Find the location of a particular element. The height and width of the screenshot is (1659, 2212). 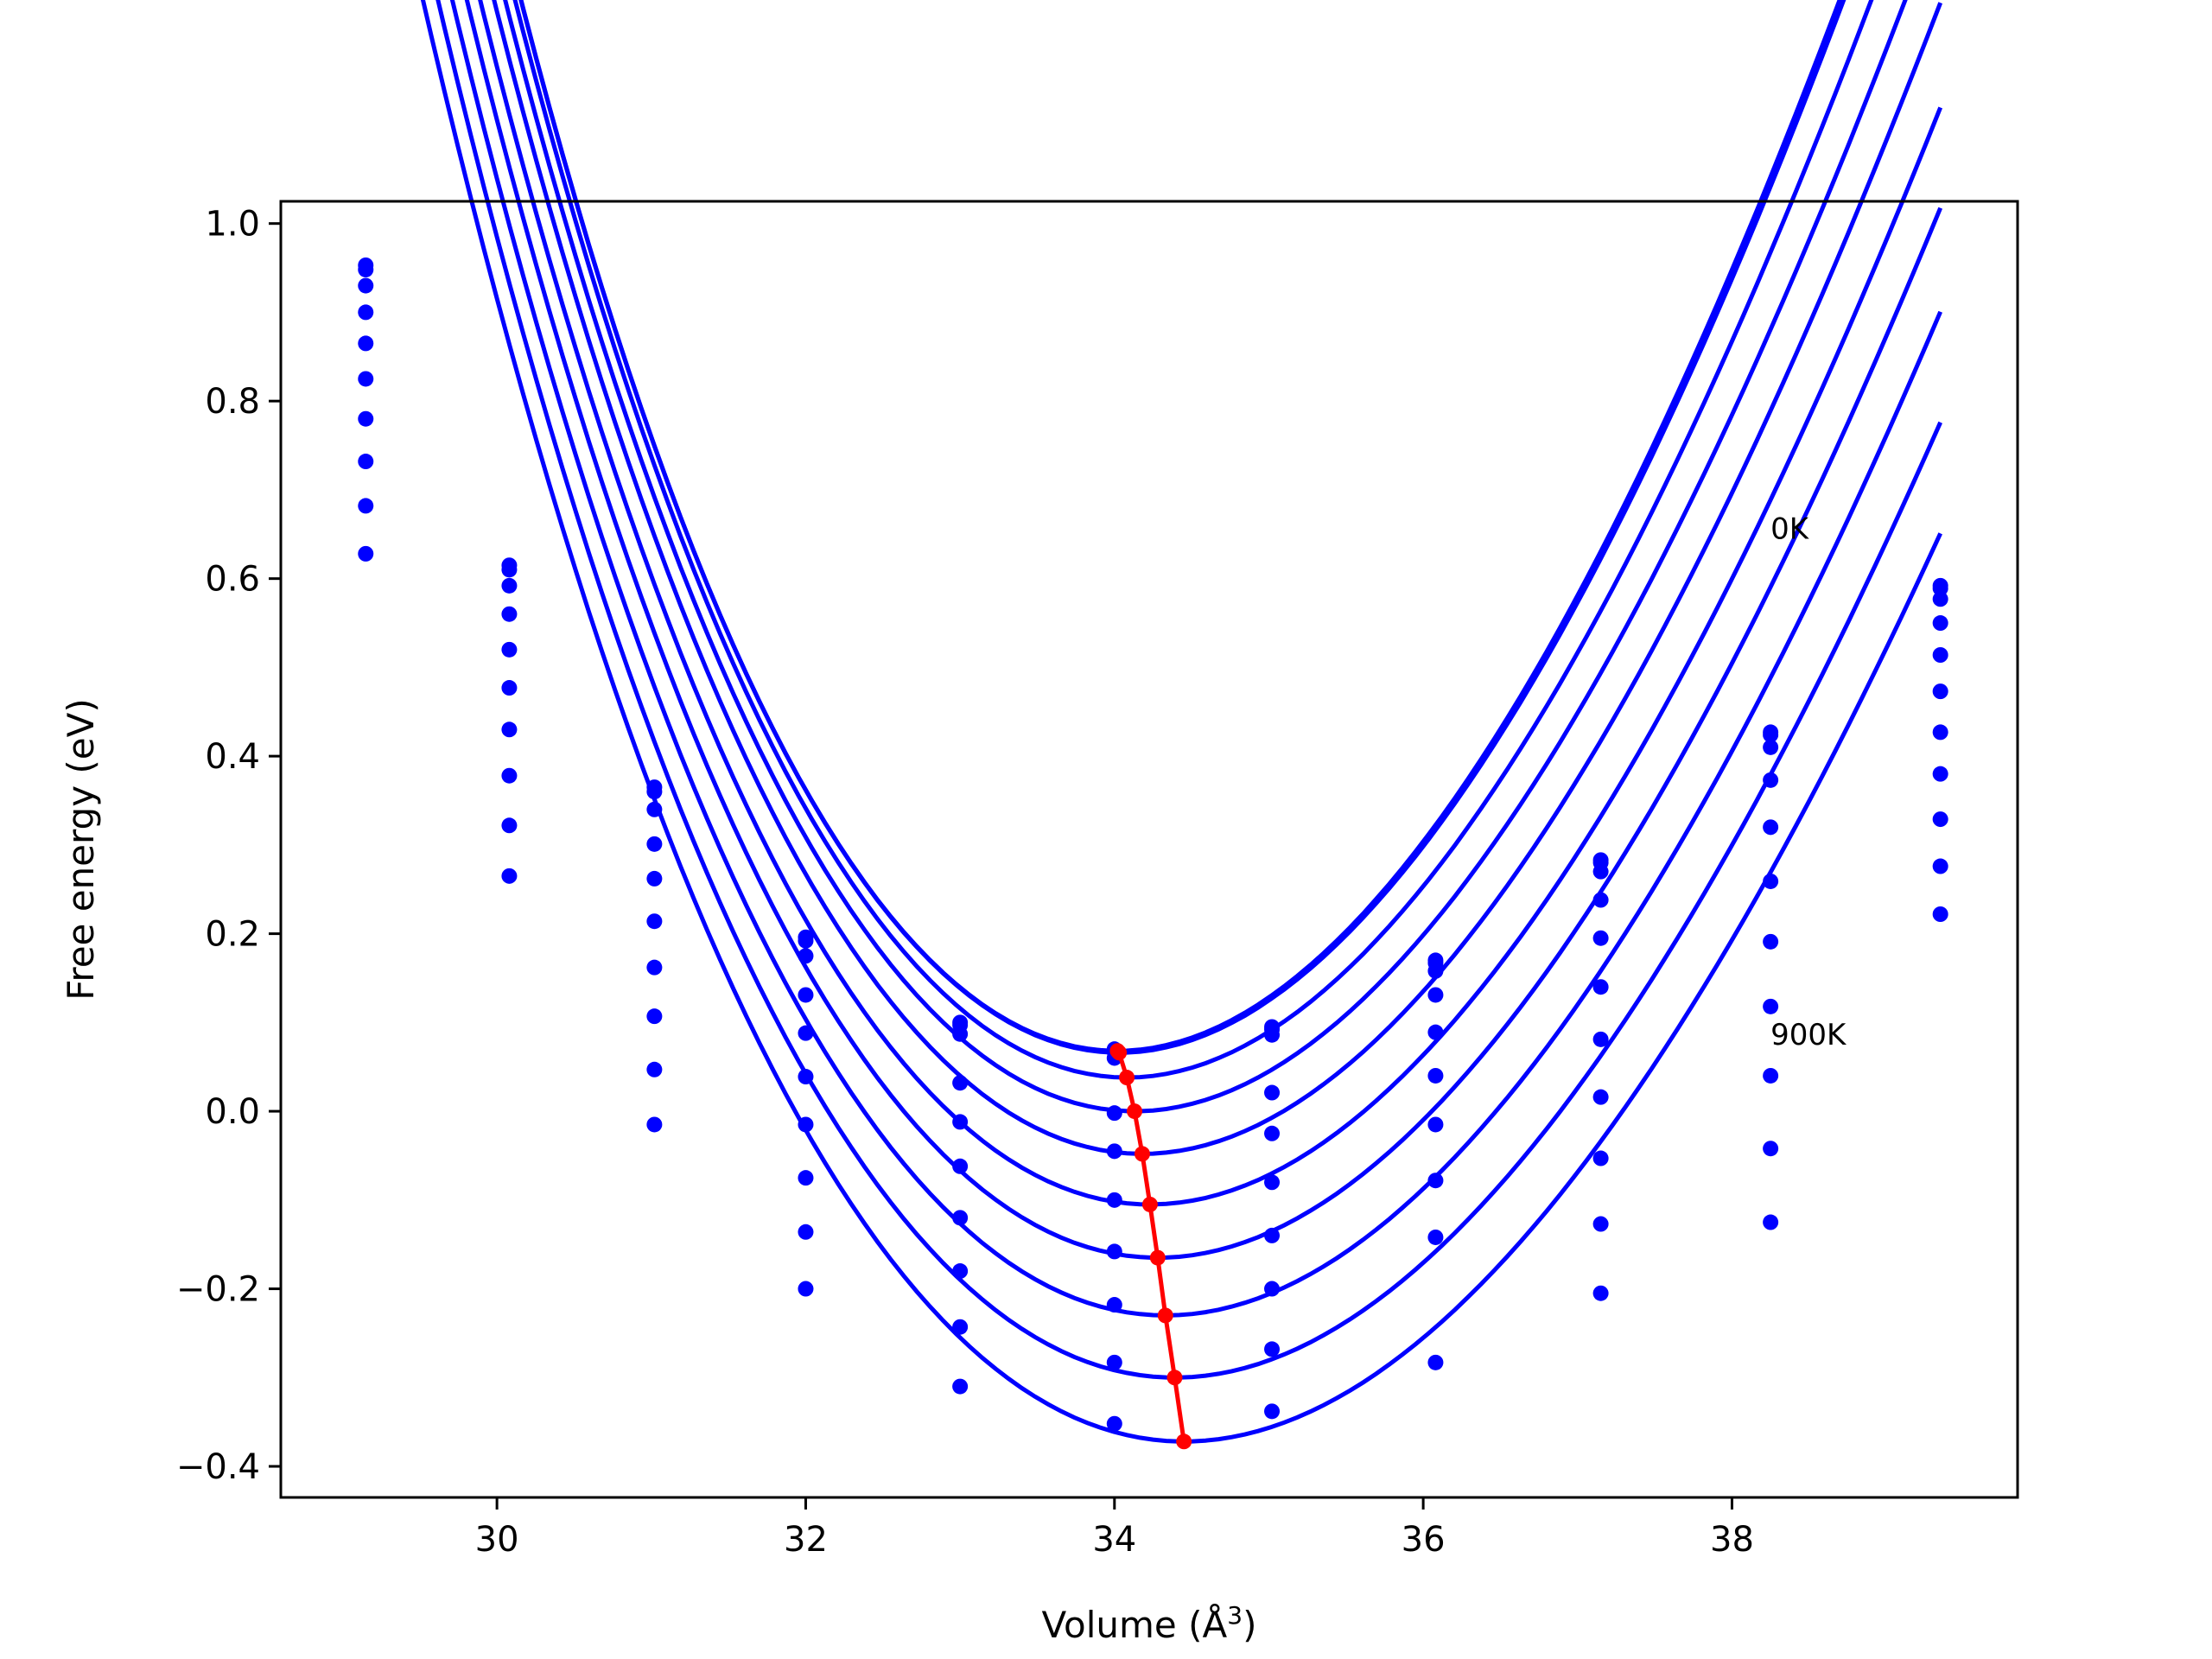

minimum-path is located at coordinates (1150, 1246).